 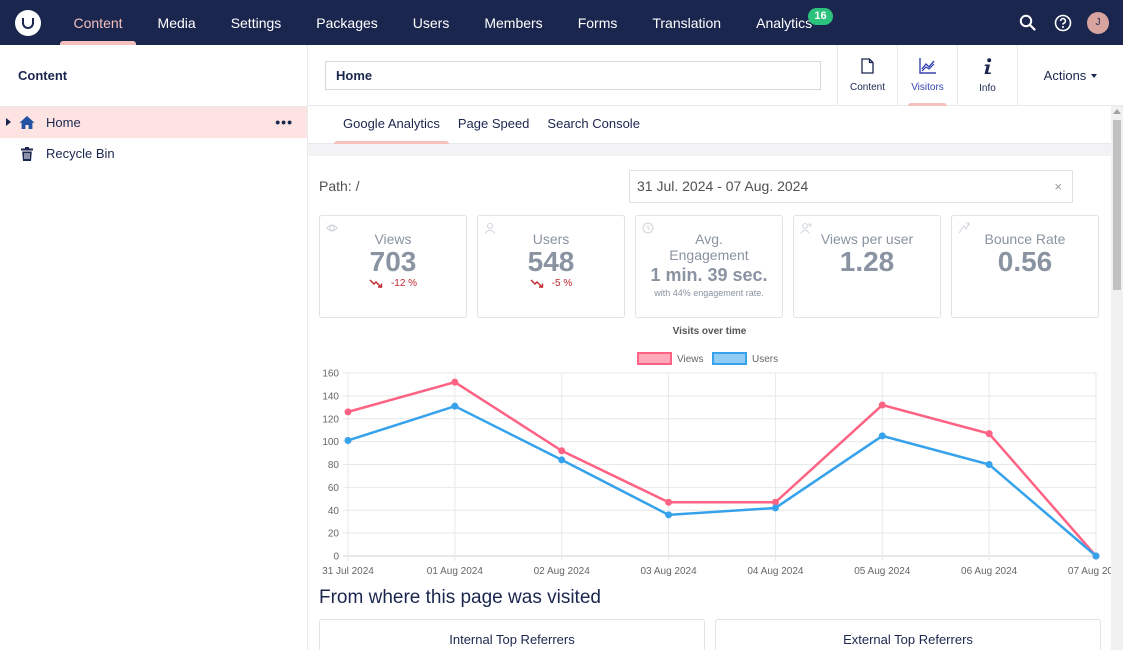 I want to click on stat-value: 1 min. 39 sec., so click(x=709, y=275).